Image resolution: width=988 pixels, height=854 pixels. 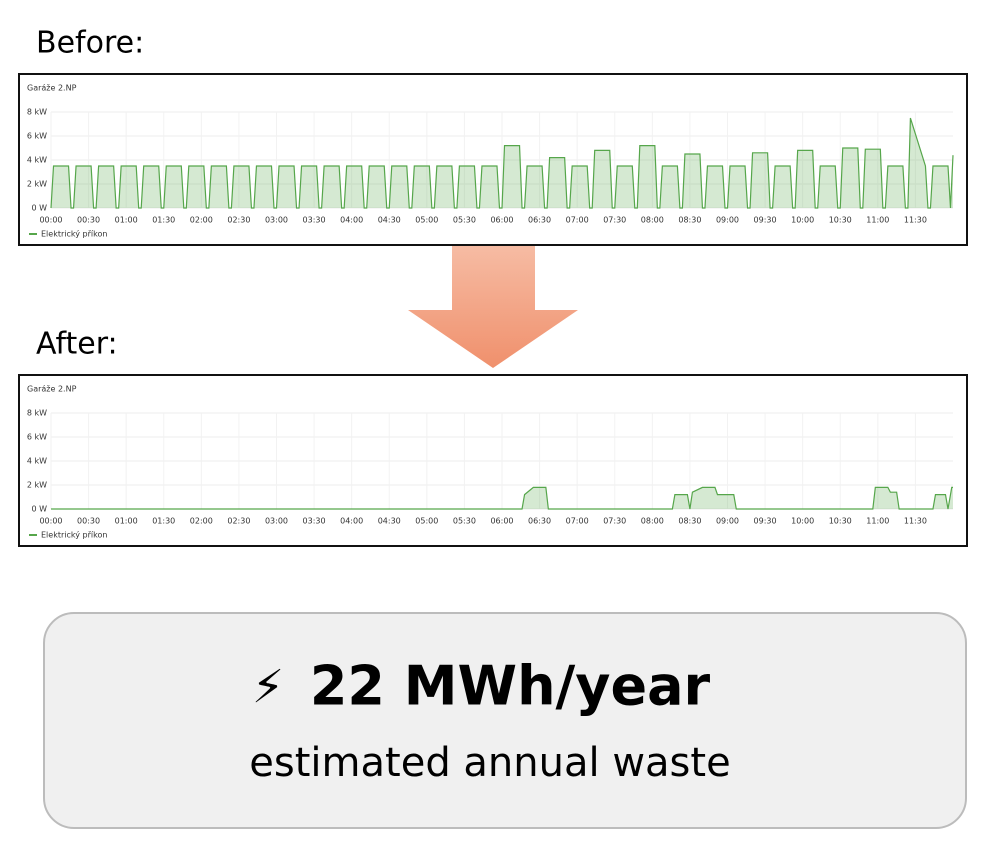 I want to click on arrow, so click(x=493, y=306).